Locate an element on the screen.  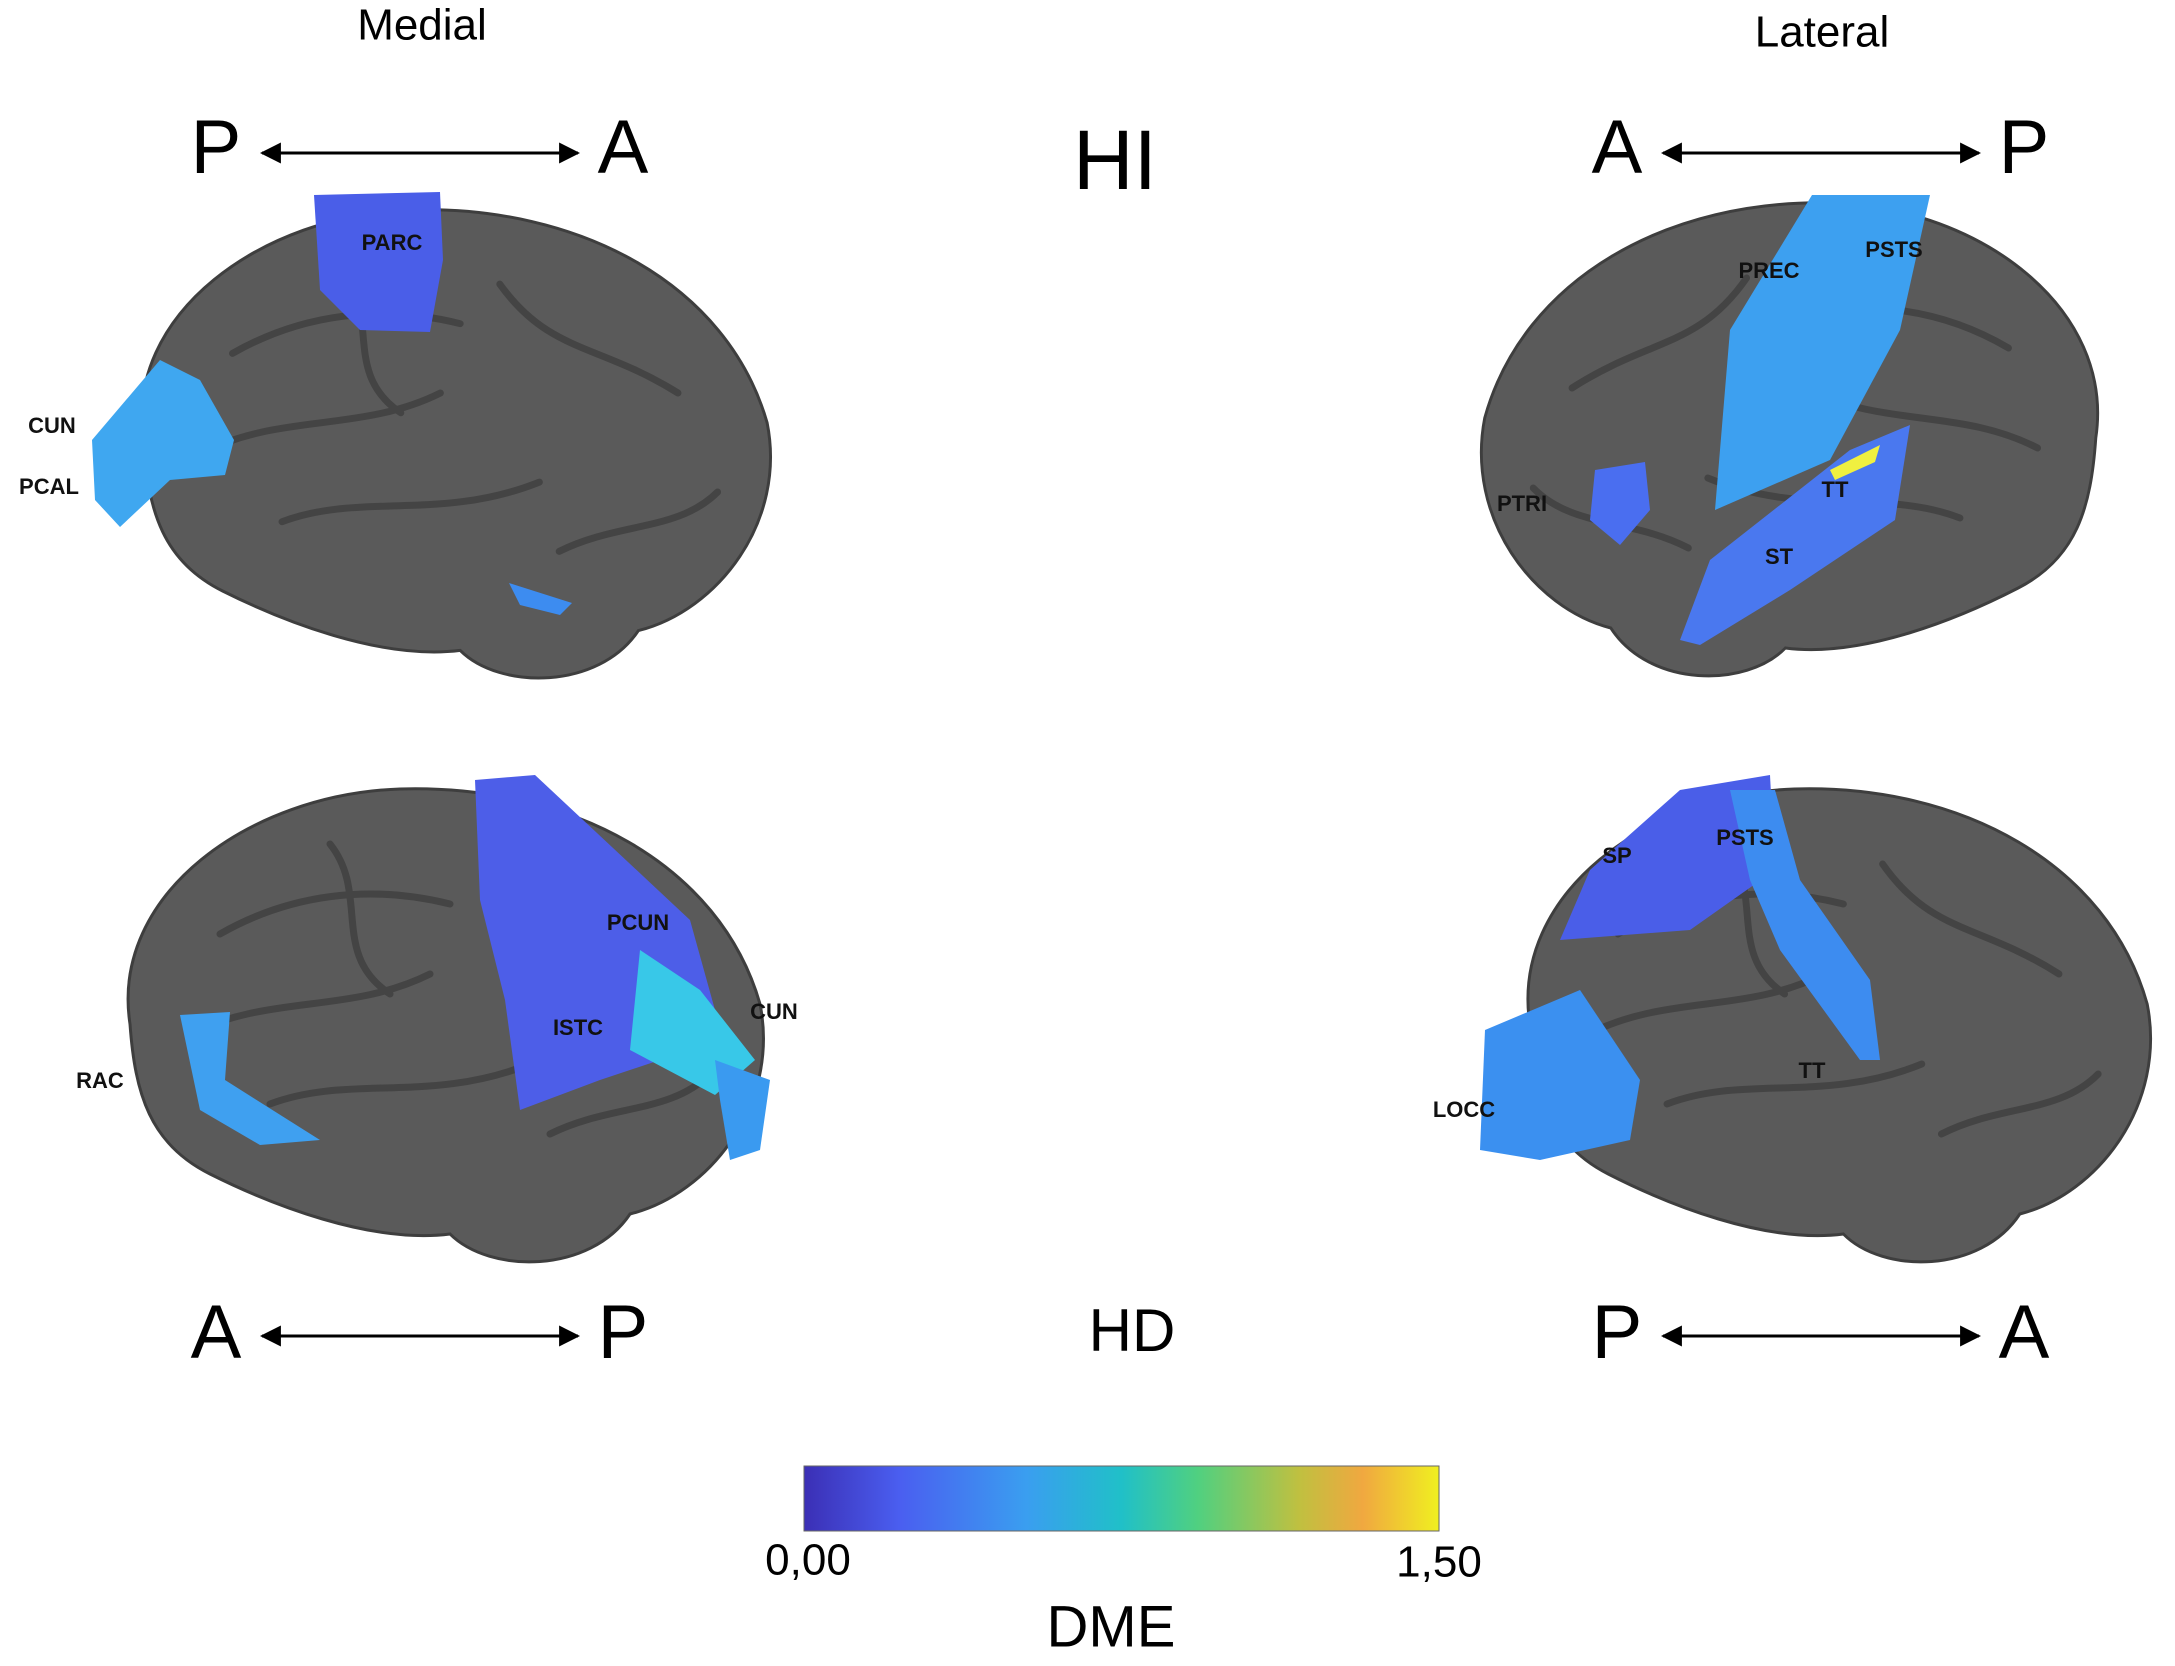
group-label: HI is located at coordinates (1115, 160).